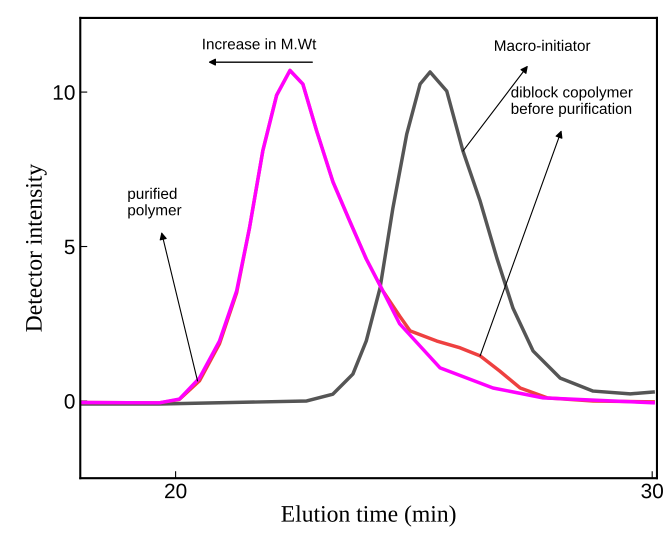 The width and height of the screenshot is (669, 544). What do you see at coordinates (36, 248) in the screenshot?
I see `y-axis-title: Detector intensity` at bounding box center [36, 248].